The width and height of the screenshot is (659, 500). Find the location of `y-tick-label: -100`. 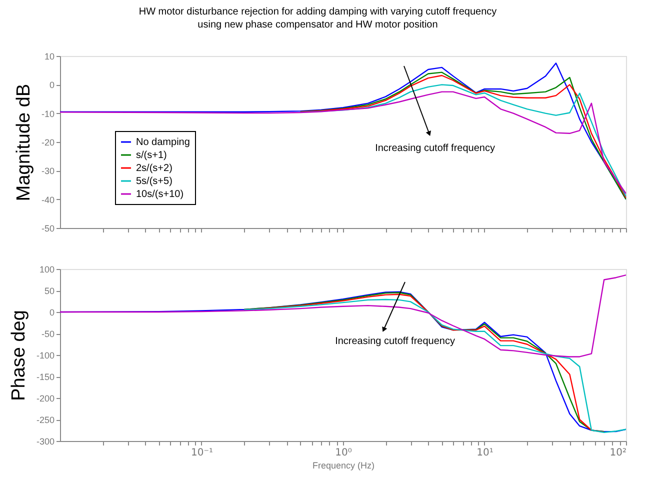

y-tick-label: -100 is located at coordinates (45, 355).